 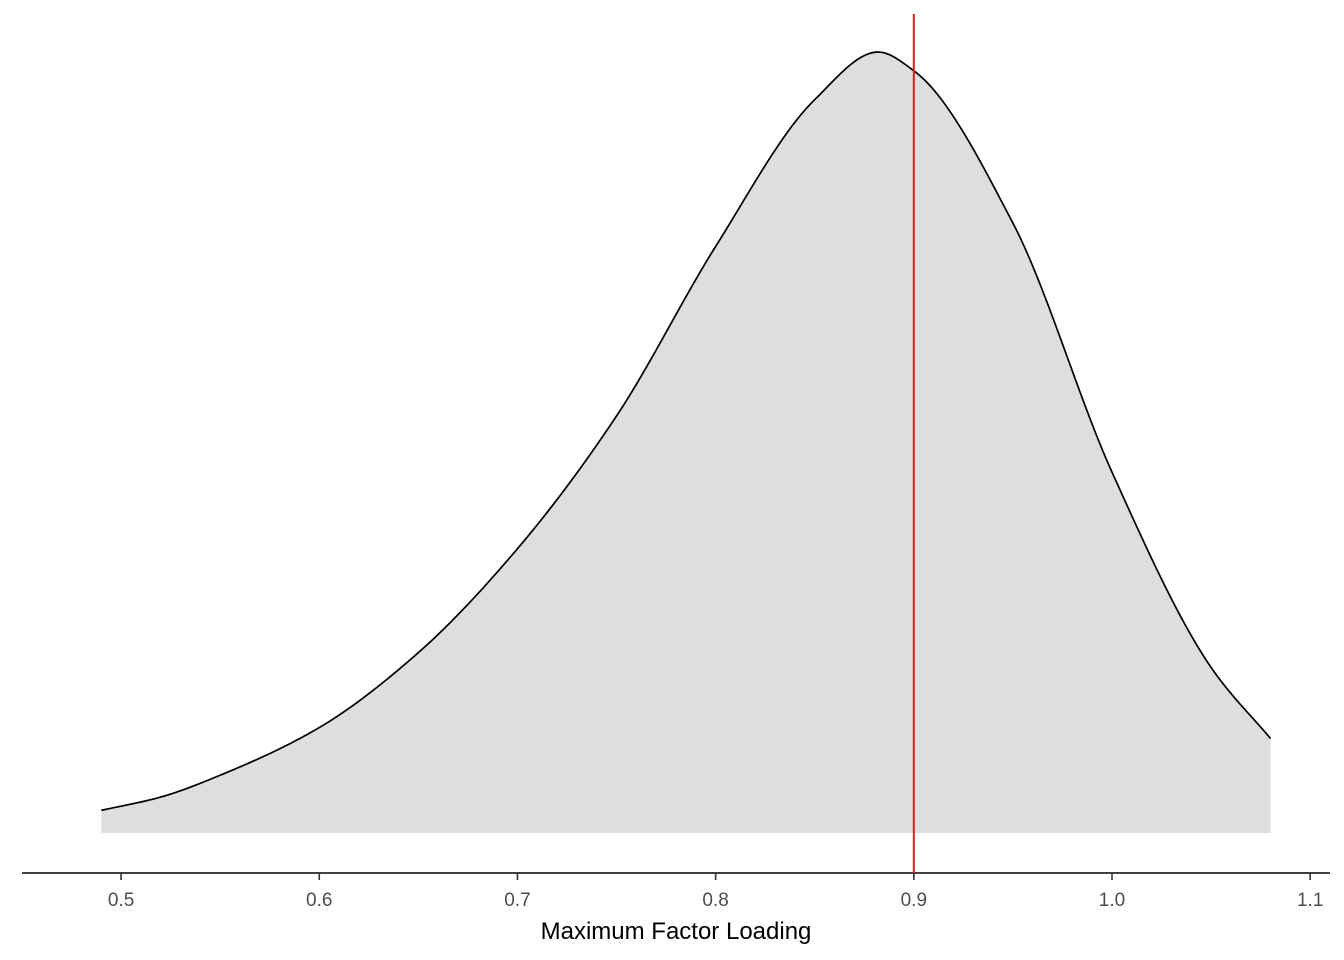 What do you see at coordinates (715, 900) in the screenshot?
I see `x-tick-label: 0.8` at bounding box center [715, 900].